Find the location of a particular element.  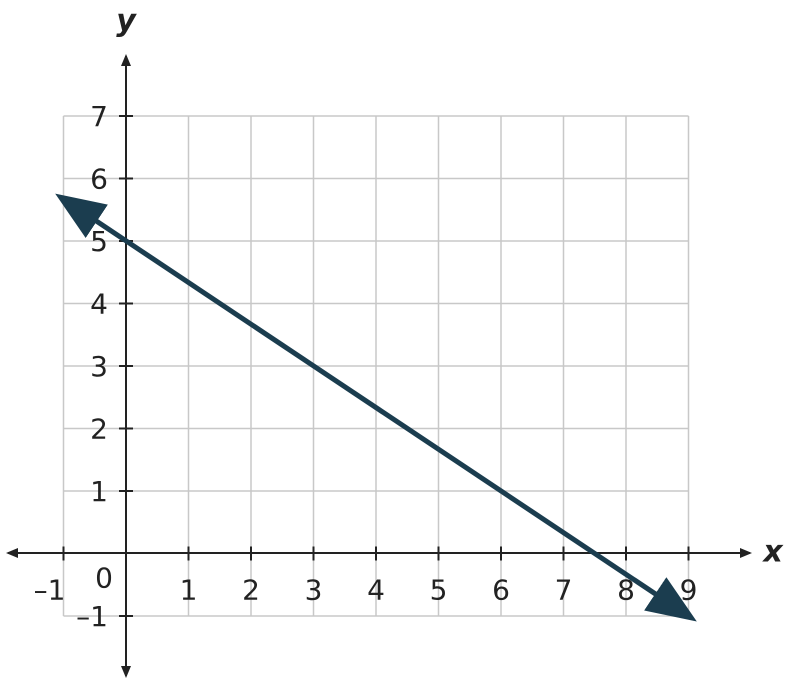

x-tick-label: 5 is located at coordinates (439, 590).